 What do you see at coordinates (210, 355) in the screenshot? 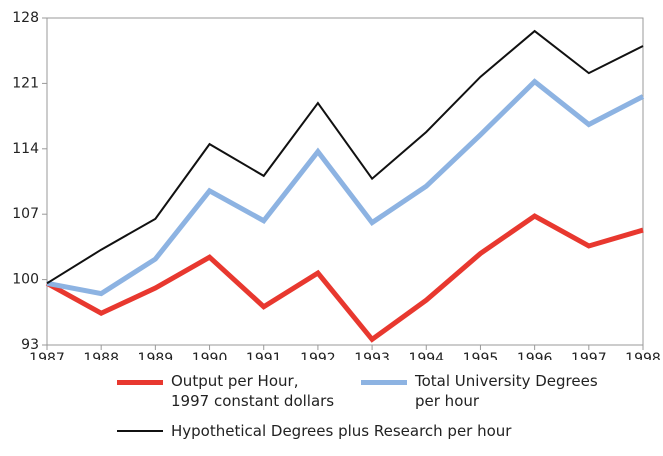
I see `x-tick-label: 1990` at bounding box center [210, 355].